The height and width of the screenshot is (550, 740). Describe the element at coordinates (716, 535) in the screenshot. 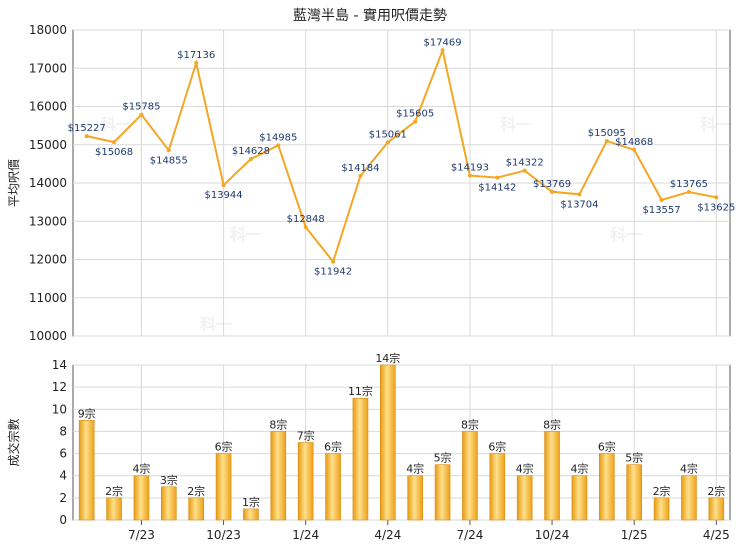

I see `x-tick-label: 4/25` at that location.